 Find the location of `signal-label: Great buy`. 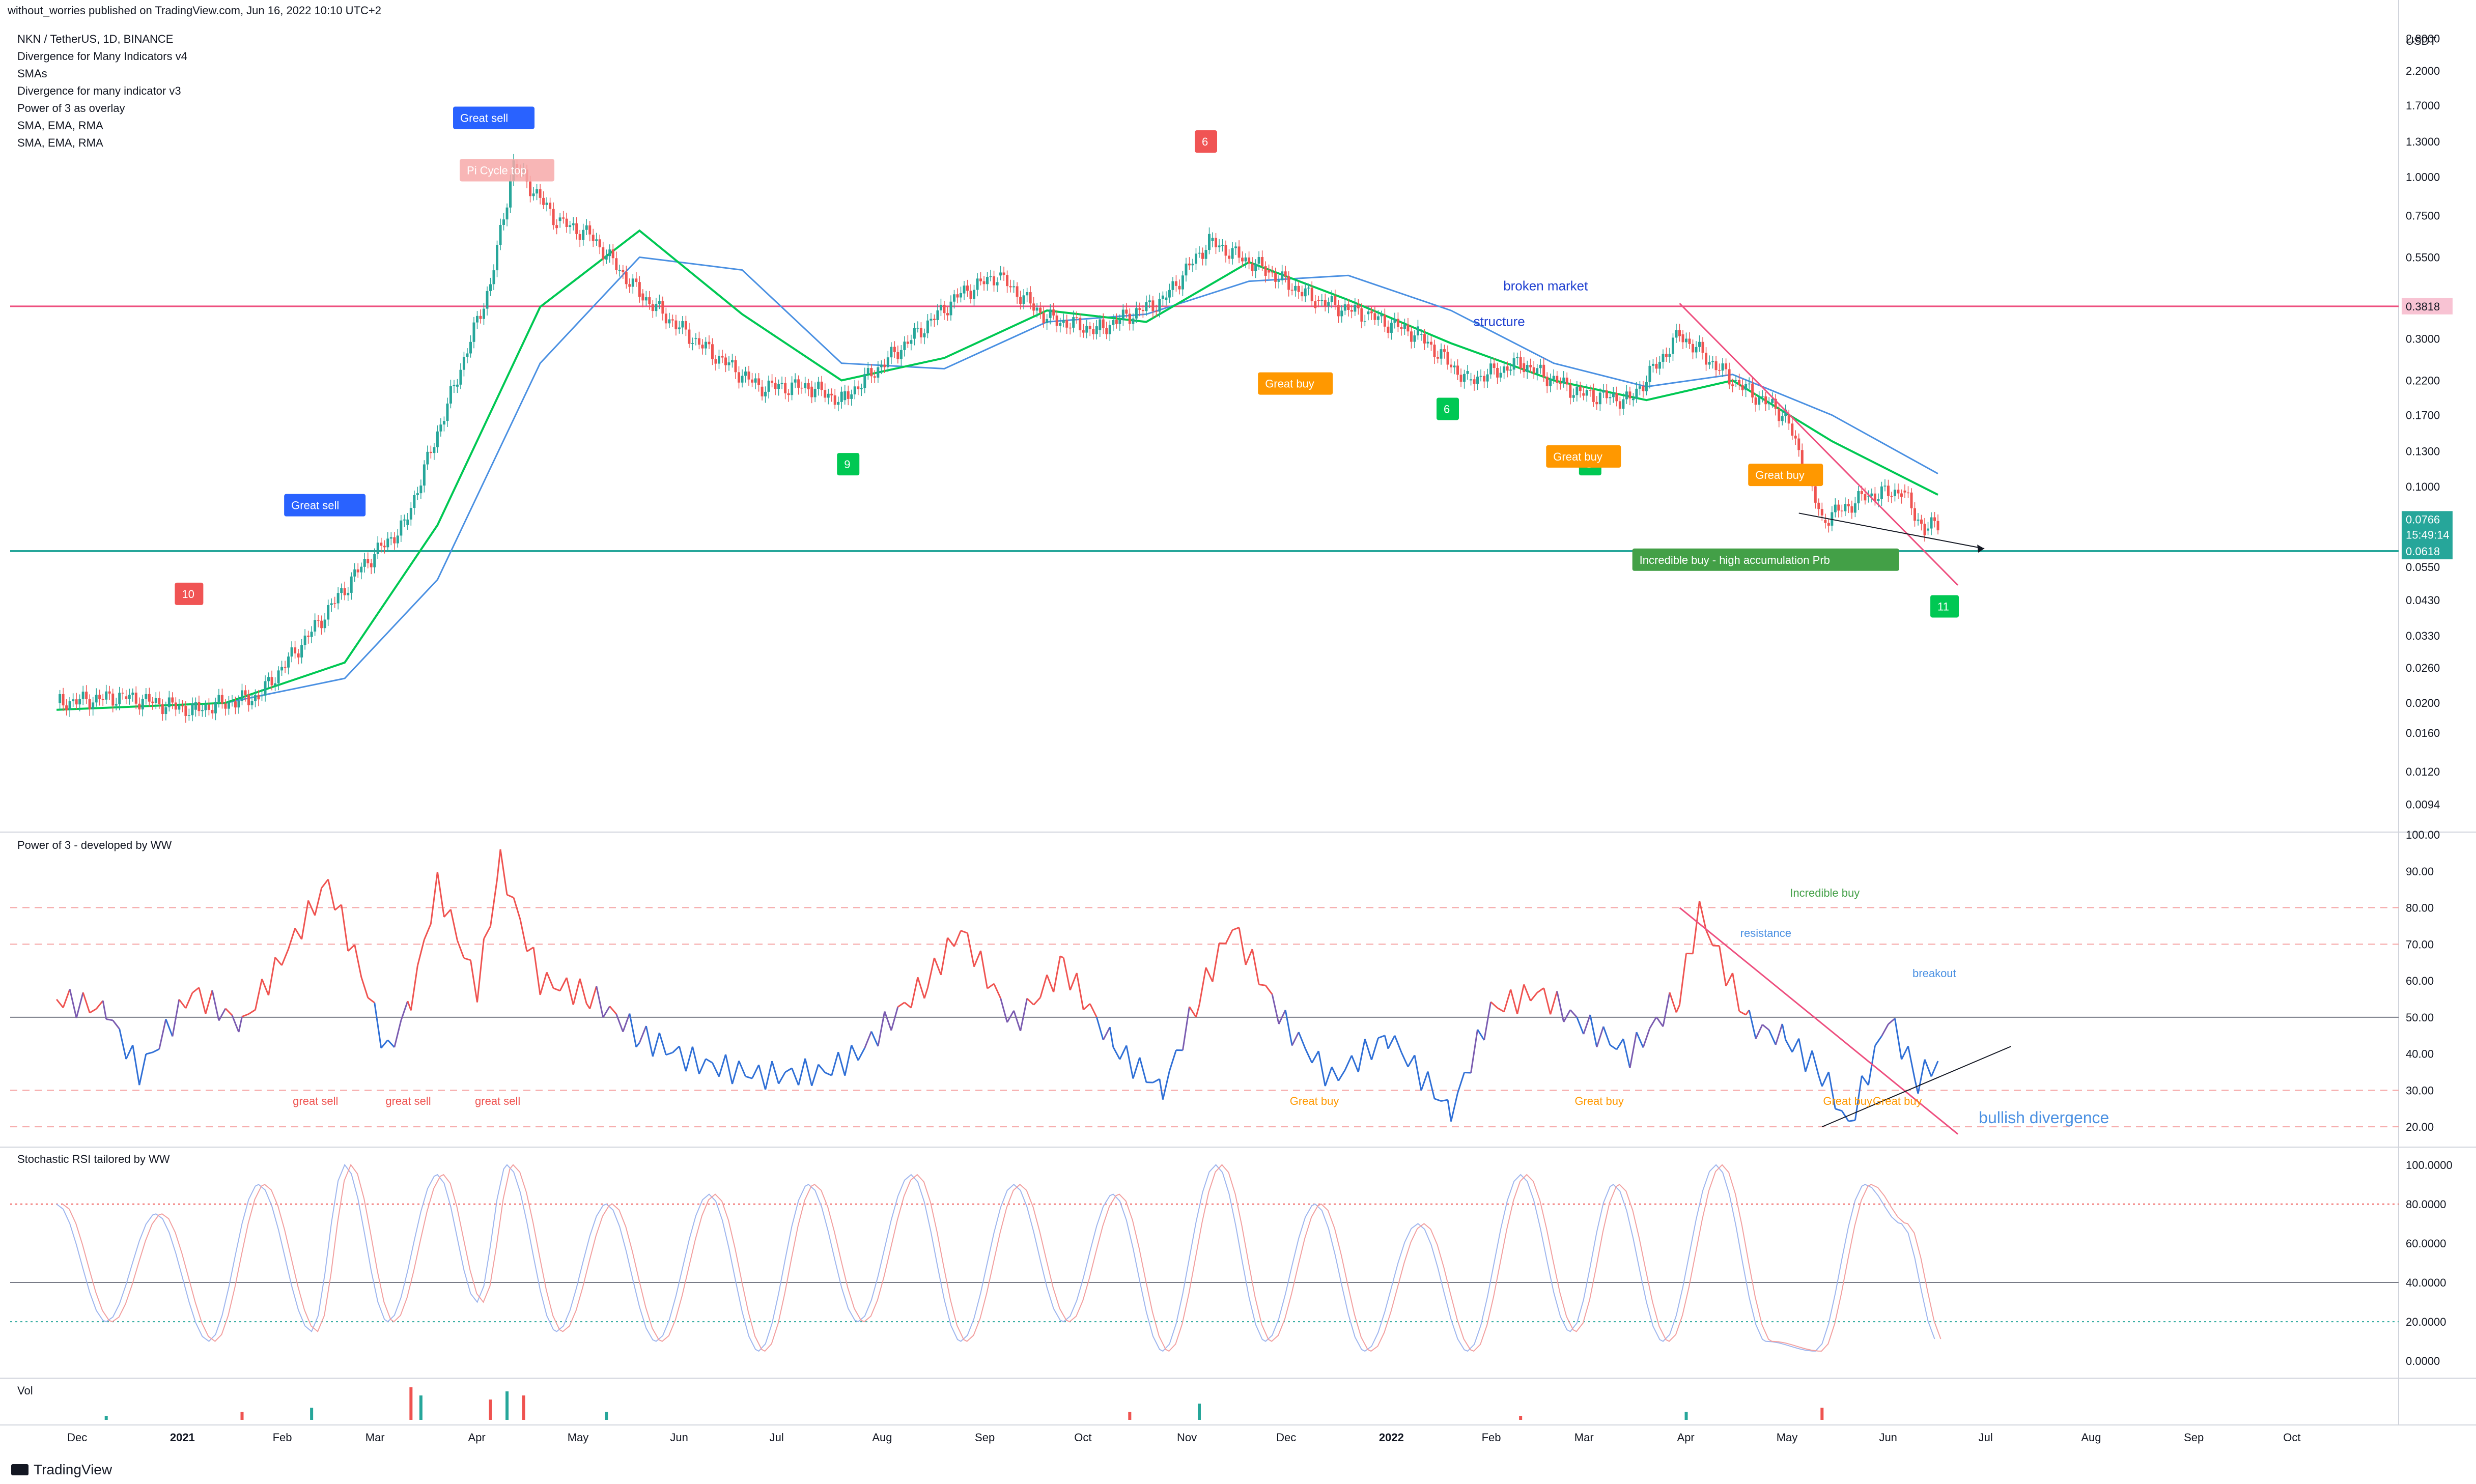

signal-label: Great buy is located at coordinates (1780, 475).